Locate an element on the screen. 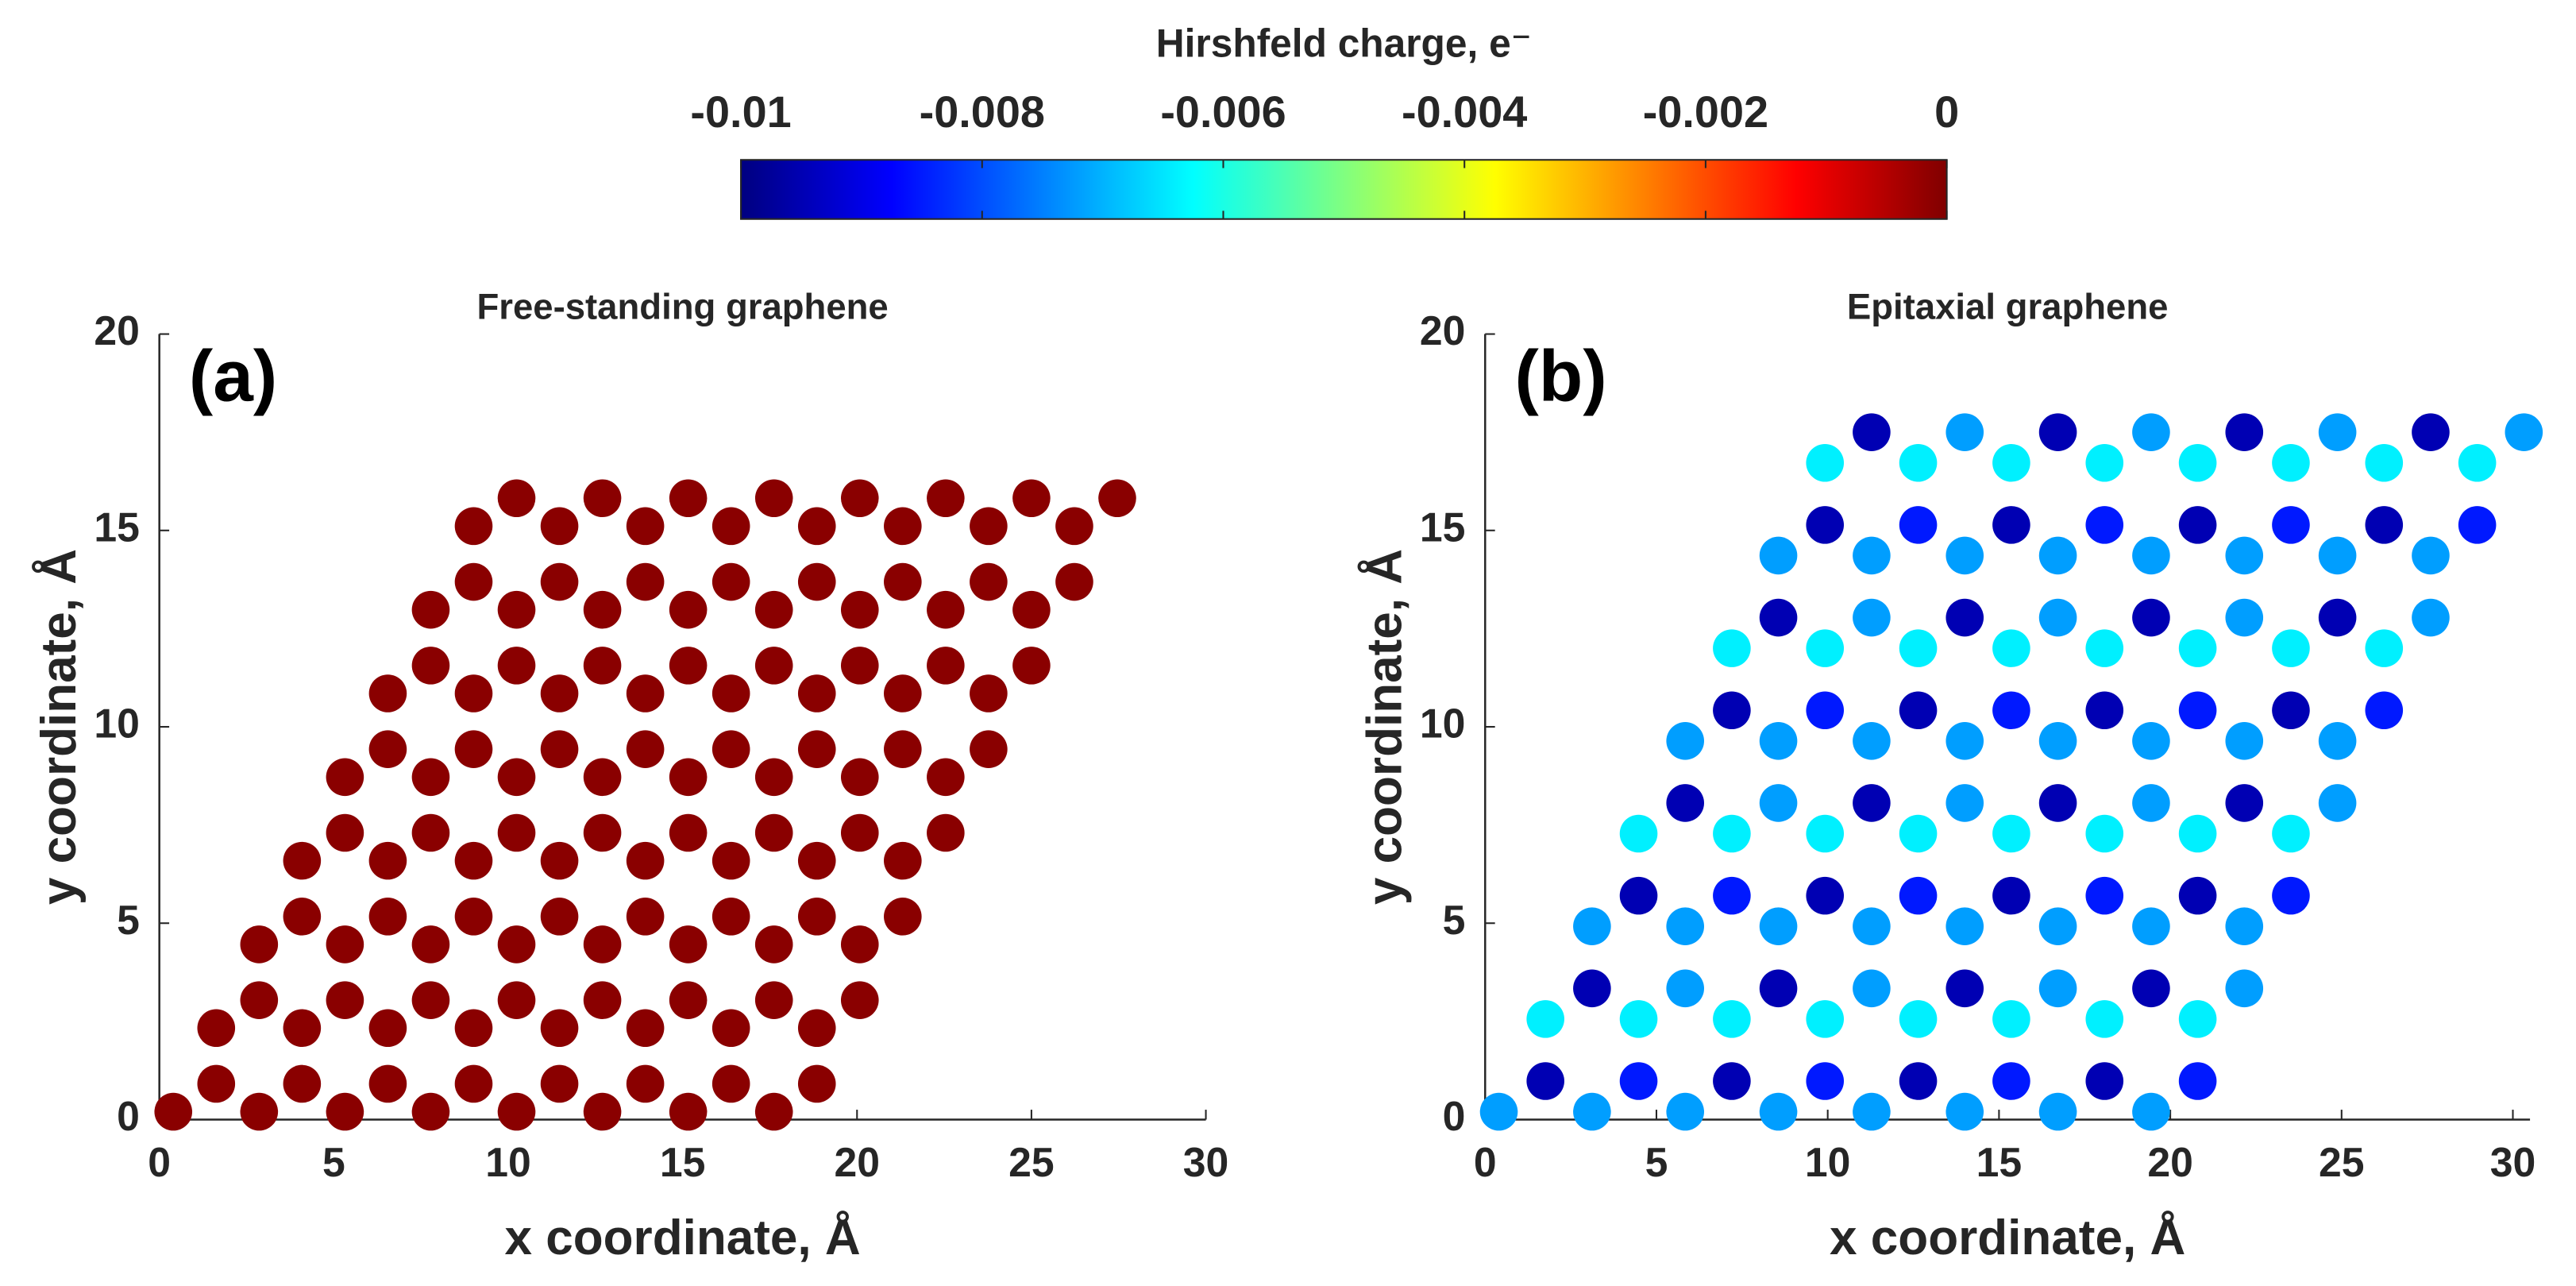 The image size is (2576, 1286). x-tick-label: 10 is located at coordinates (508, 1162).